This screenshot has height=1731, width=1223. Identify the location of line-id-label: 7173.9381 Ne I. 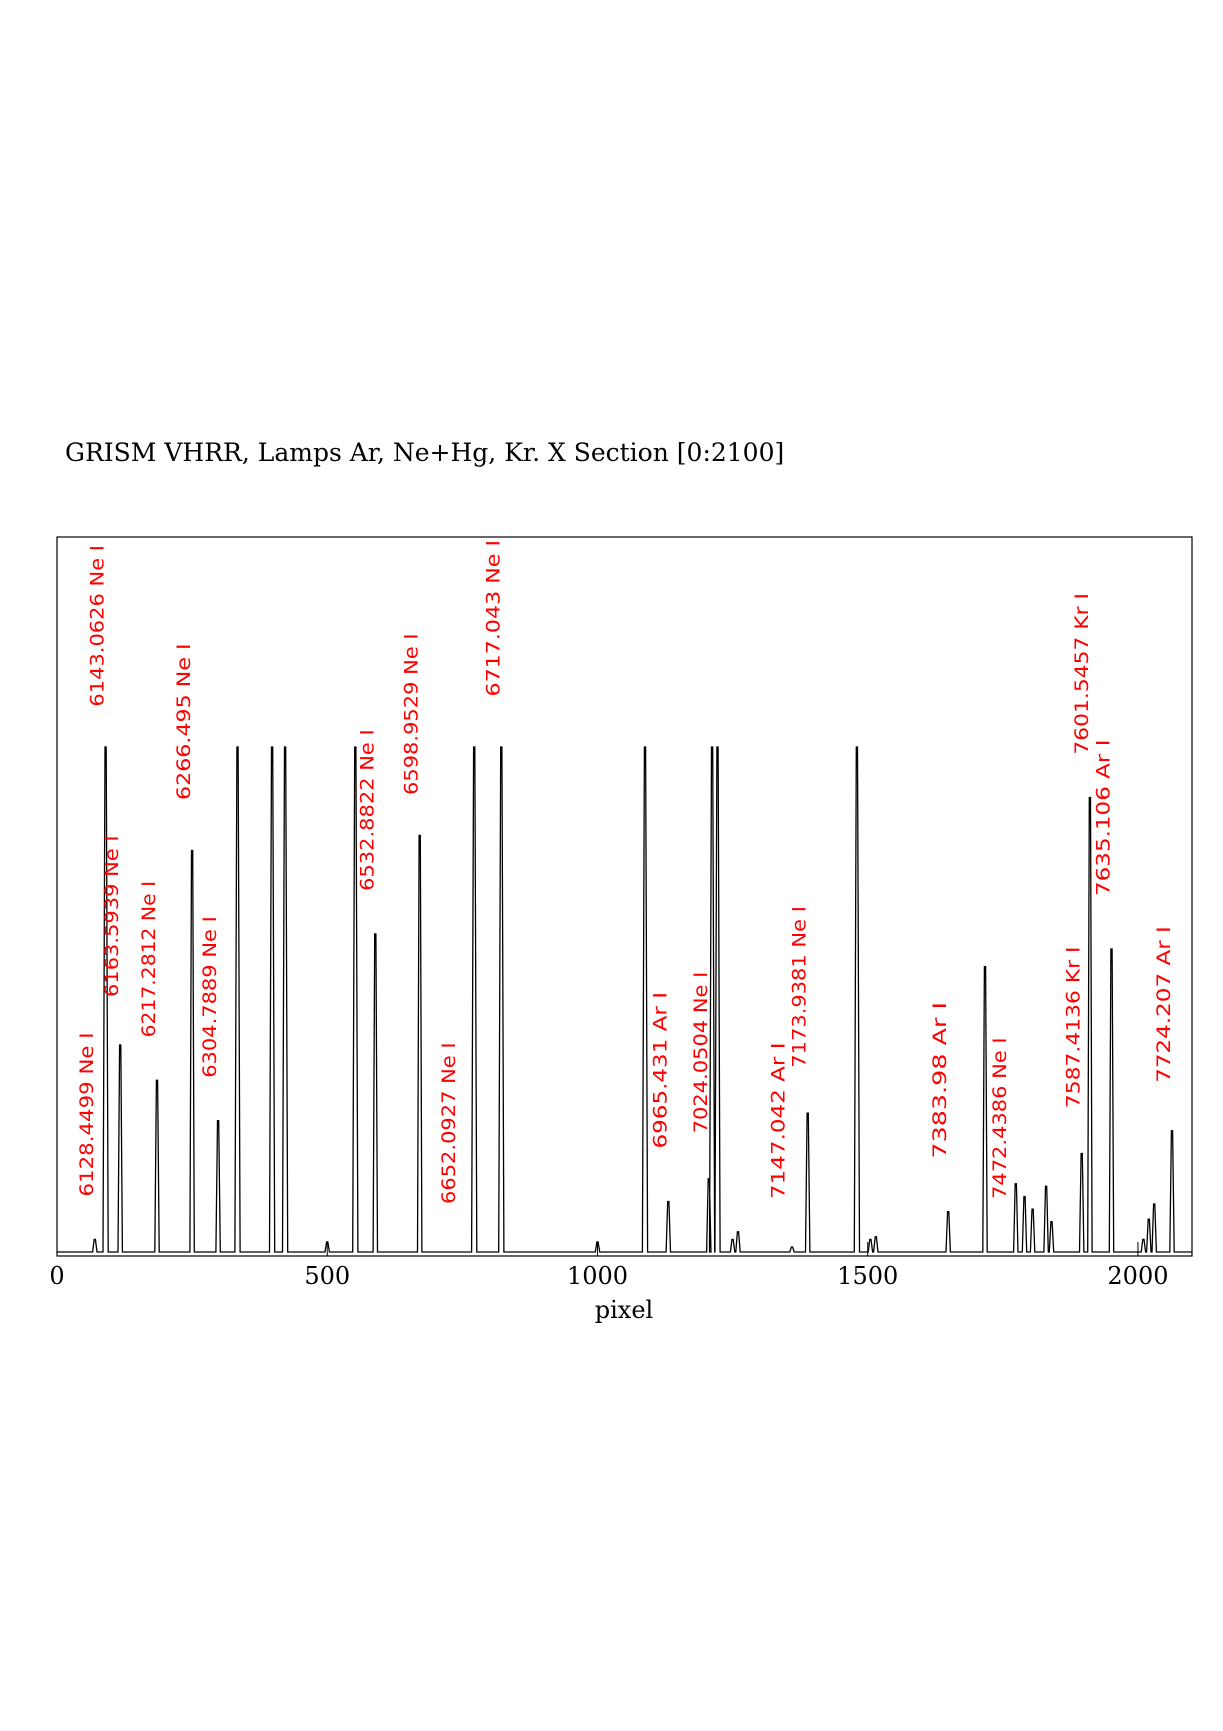
(800, 987).